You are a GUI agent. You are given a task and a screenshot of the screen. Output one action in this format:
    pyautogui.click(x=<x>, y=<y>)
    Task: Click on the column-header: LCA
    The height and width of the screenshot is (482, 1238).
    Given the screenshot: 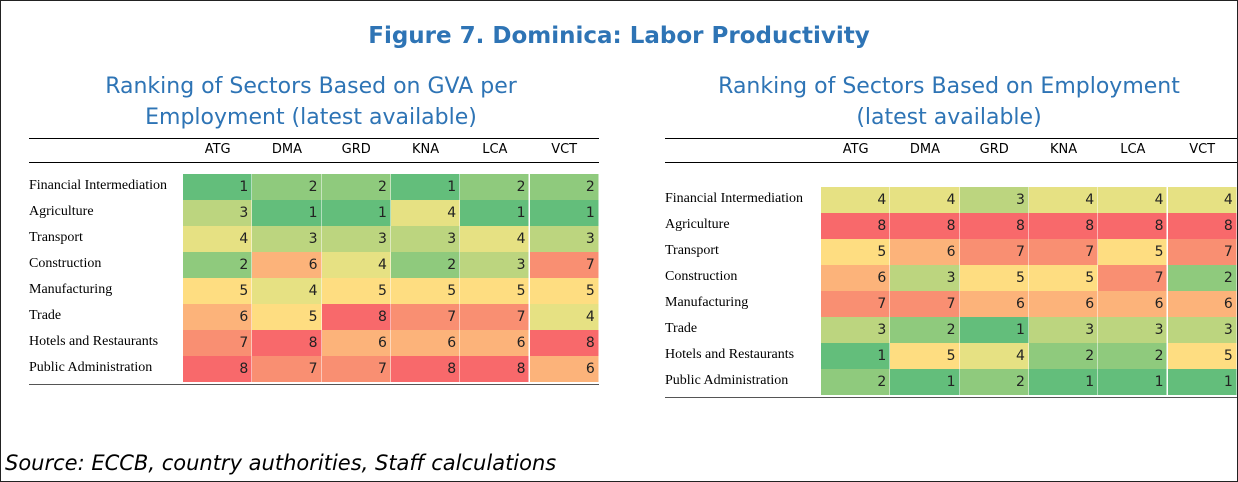 What is the action you would take?
    pyautogui.click(x=495, y=149)
    